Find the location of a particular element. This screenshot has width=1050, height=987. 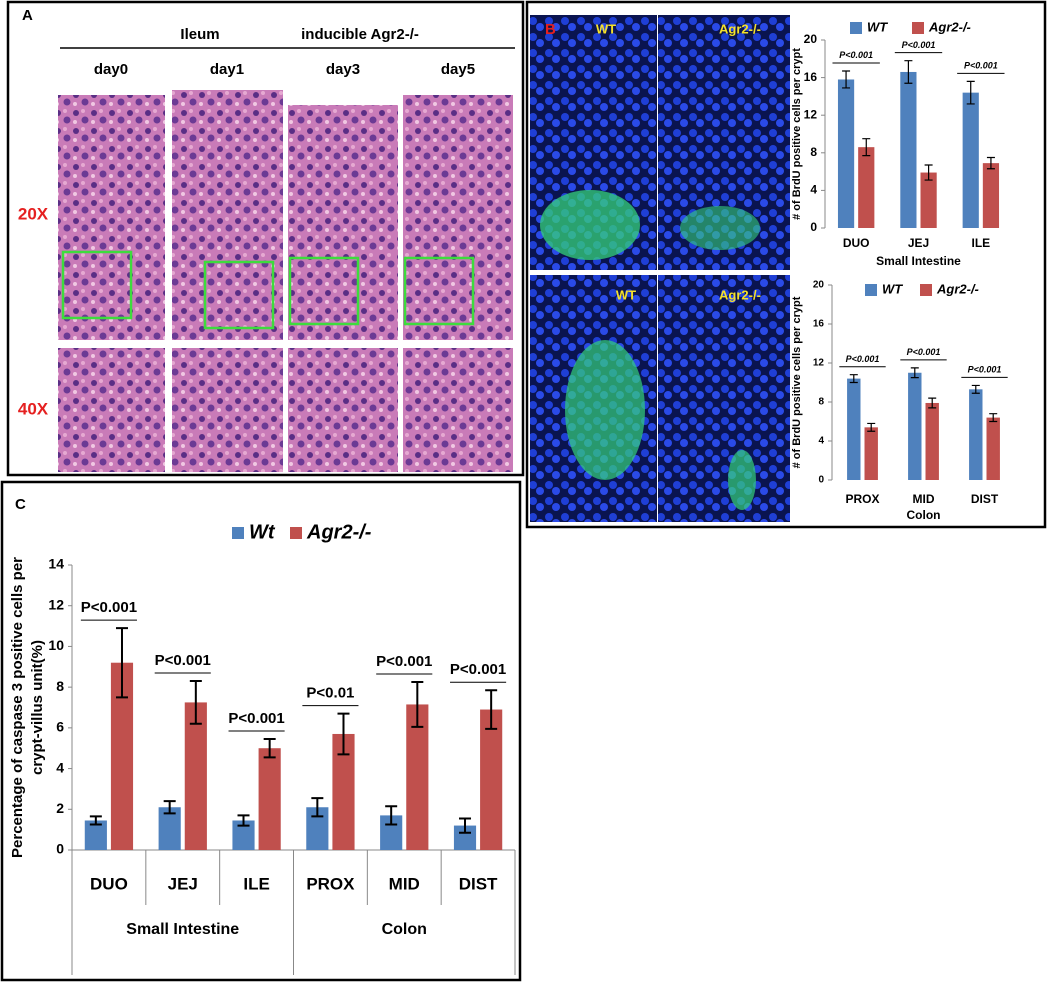

panel-label: C is located at coordinates (20, 504).